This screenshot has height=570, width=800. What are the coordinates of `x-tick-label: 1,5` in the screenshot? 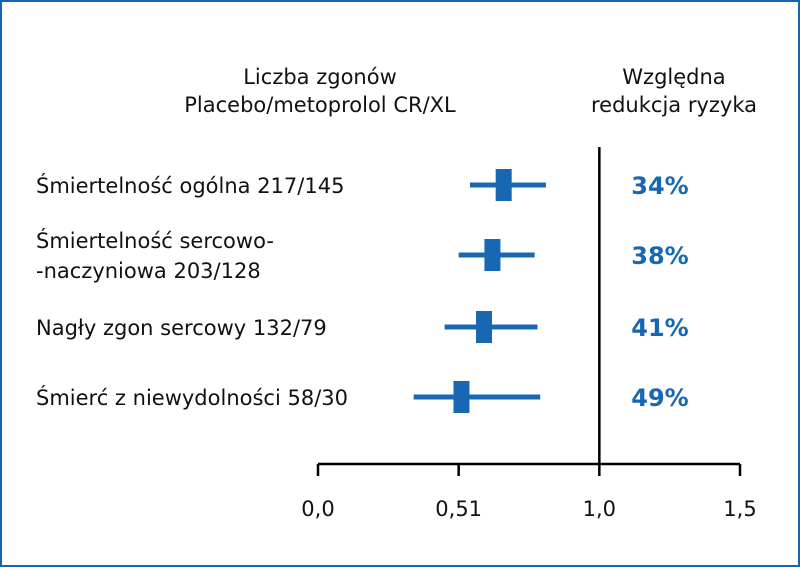 It's located at (739, 509).